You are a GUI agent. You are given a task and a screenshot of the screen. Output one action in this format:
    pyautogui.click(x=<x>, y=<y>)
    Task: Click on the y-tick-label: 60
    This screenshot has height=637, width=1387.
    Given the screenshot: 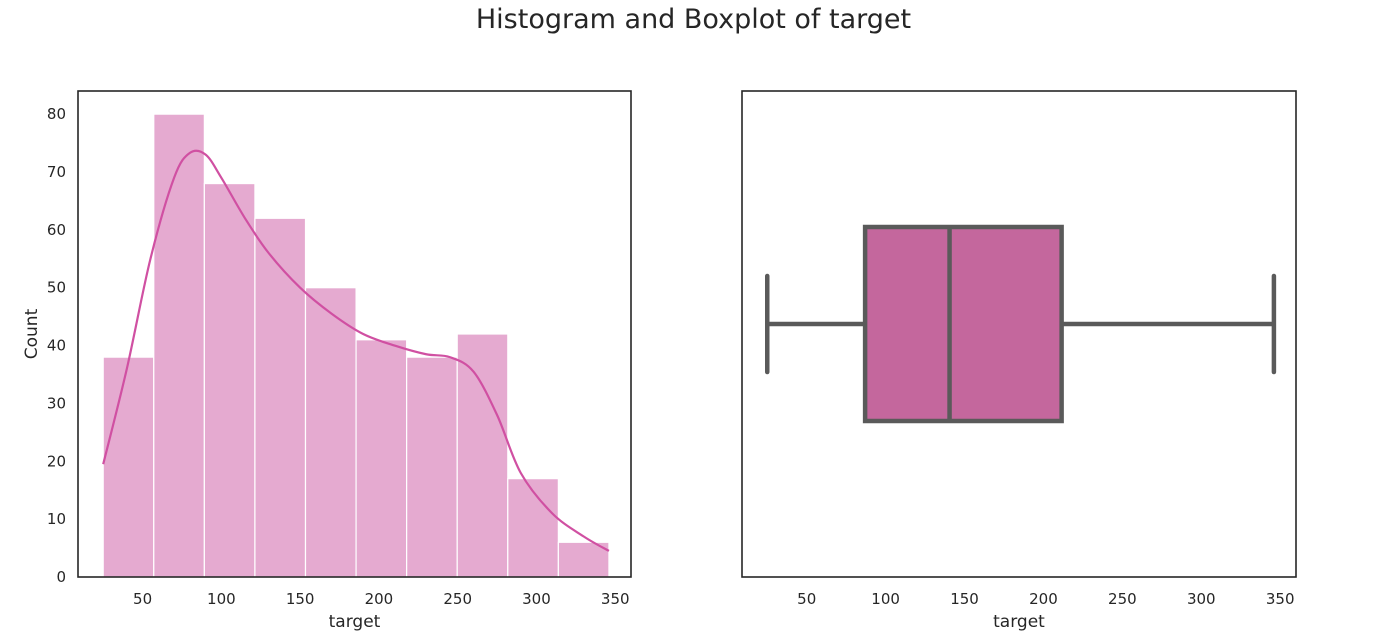 What is the action you would take?
    pyautogui.click(x=56, y=230)
    